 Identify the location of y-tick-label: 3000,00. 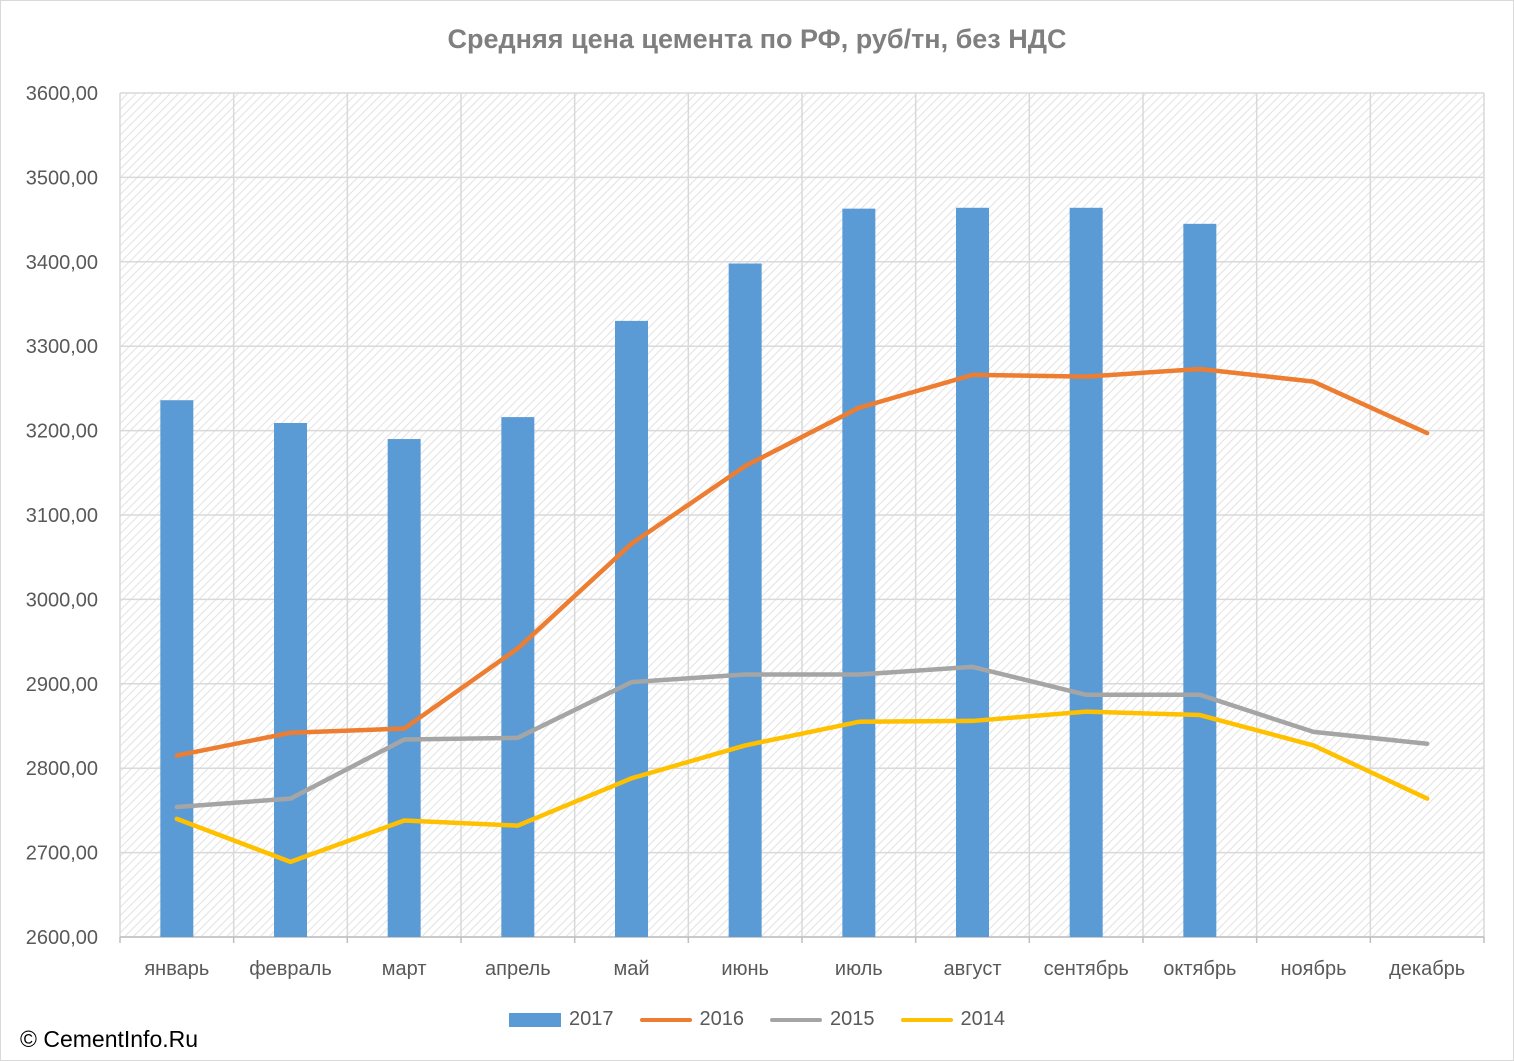
(62, 600).